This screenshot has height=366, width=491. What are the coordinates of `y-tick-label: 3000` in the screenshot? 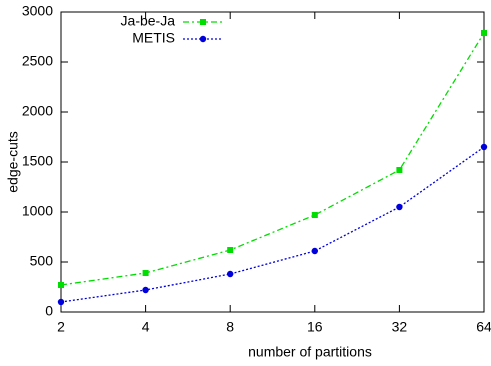 It's located at (37, 11).